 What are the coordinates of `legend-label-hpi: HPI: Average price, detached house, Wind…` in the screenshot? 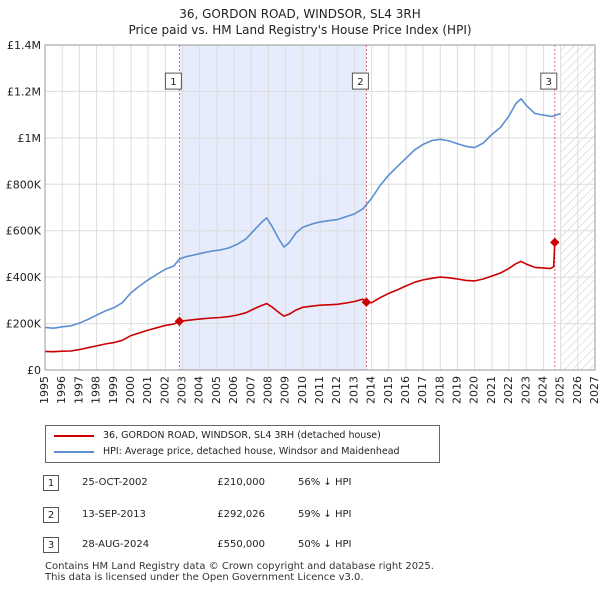 It's located at (251, 451).